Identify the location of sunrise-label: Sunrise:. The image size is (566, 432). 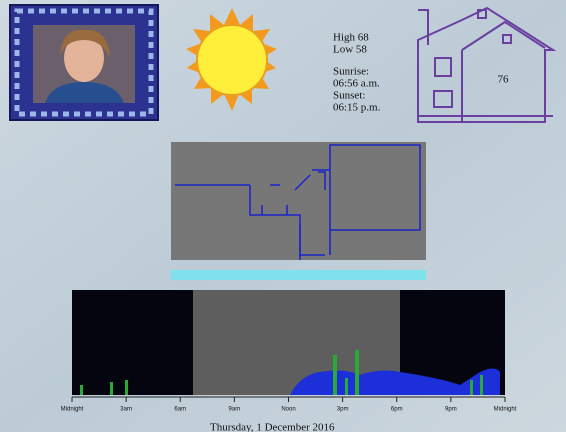
(351, 72).